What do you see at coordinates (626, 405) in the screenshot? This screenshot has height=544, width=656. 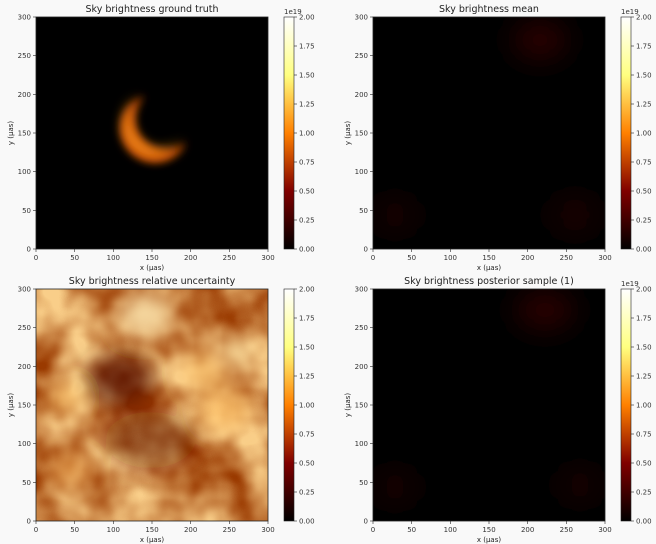 I see `colorbar-posterior-sample` at bounding box center [626, 405].